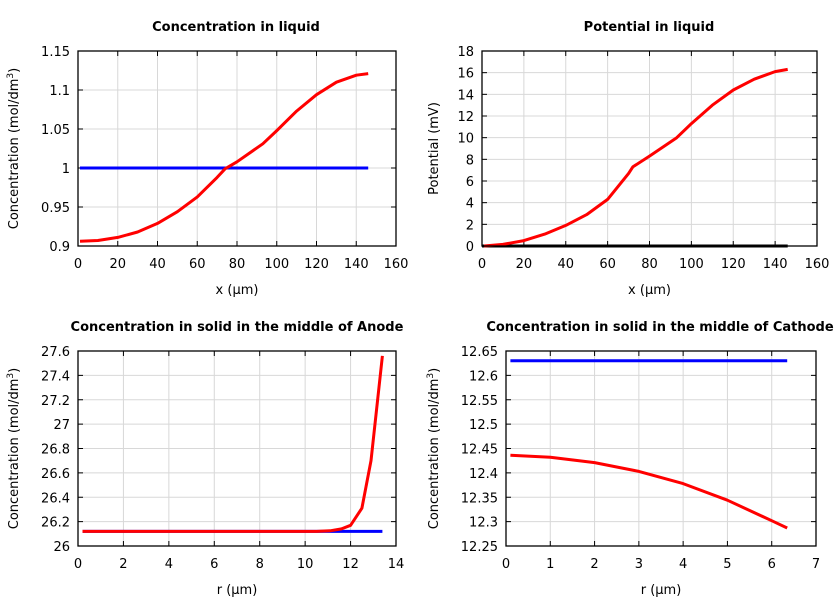 The width and height of the screenshot is (840, 600). What do you see at coordinates (55, 208) in the screenshot?
I see `y-tick-label: 0.95` at bounding box center [55, 208].